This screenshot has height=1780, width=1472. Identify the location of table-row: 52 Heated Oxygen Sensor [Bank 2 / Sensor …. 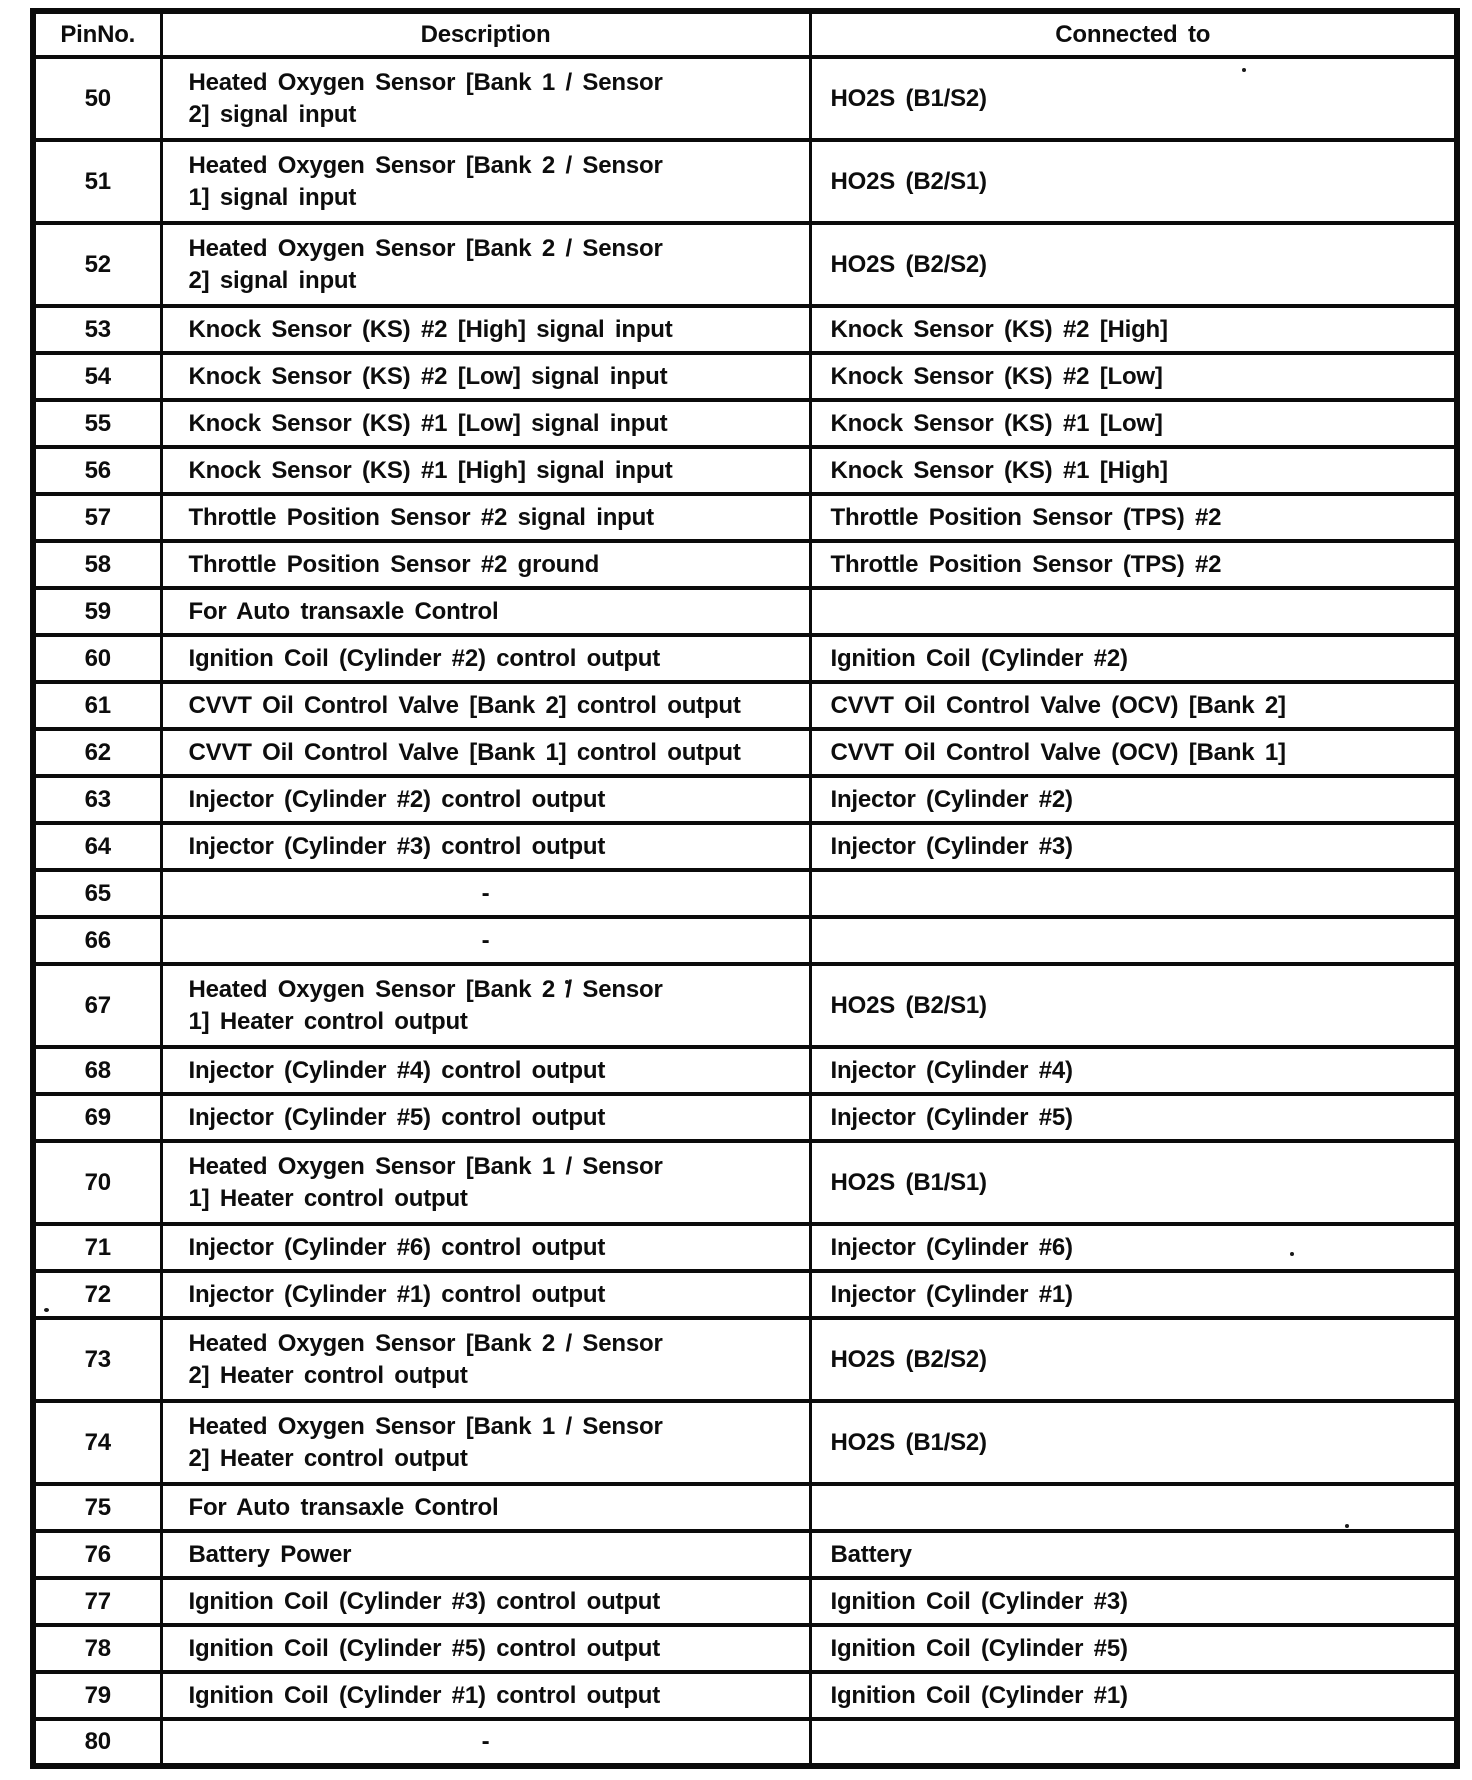
(745, 264).